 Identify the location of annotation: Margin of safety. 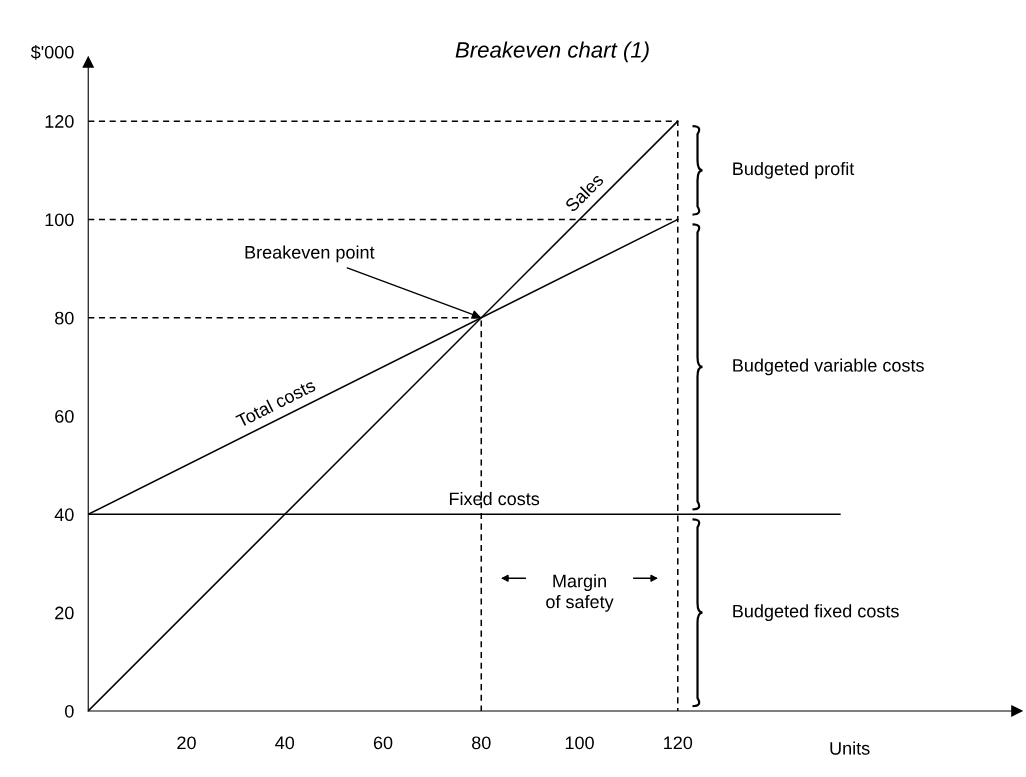
(580, 593).